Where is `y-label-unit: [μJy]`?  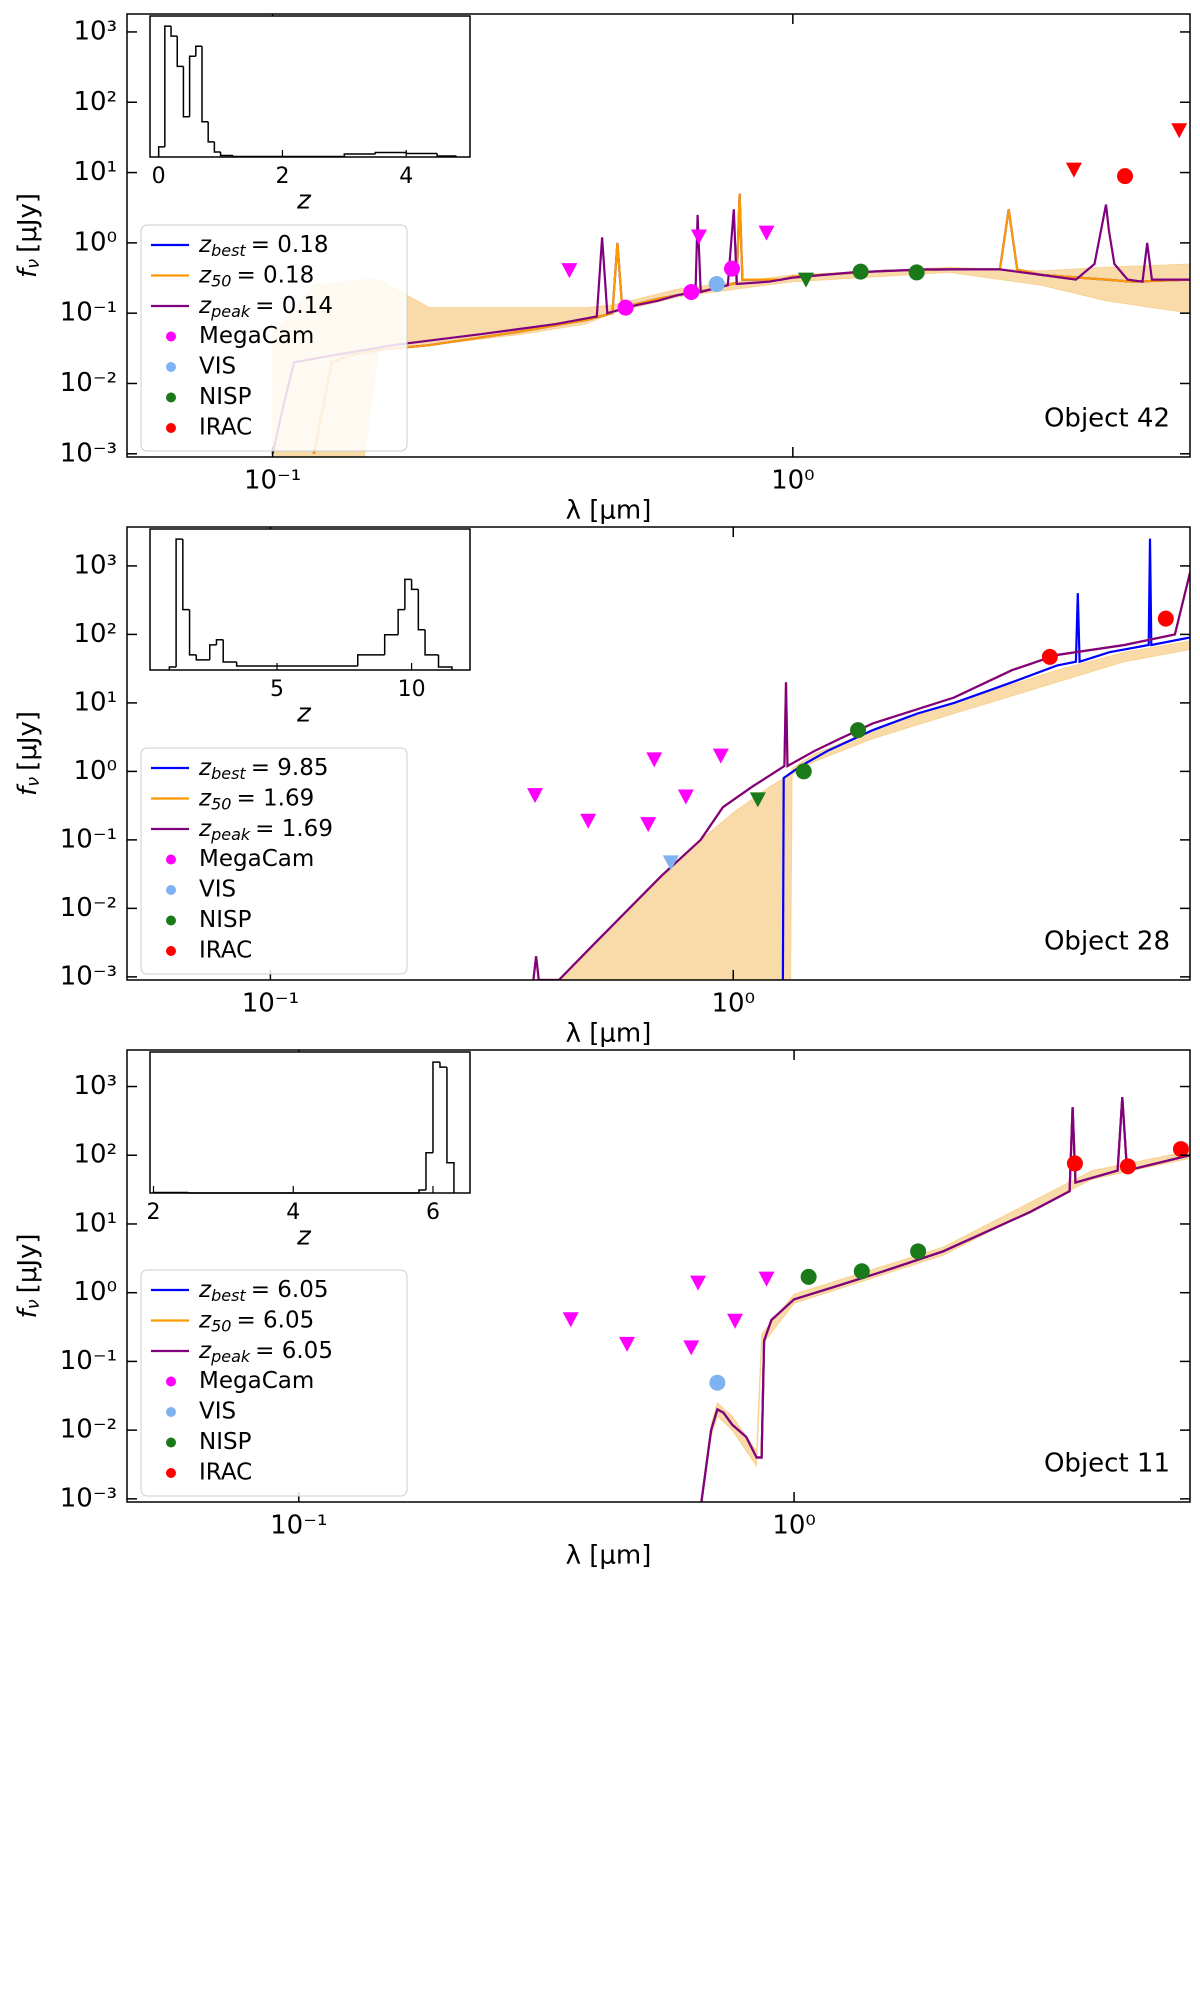
y-label-unit: [μJy] is located at coordinates (28, 223).